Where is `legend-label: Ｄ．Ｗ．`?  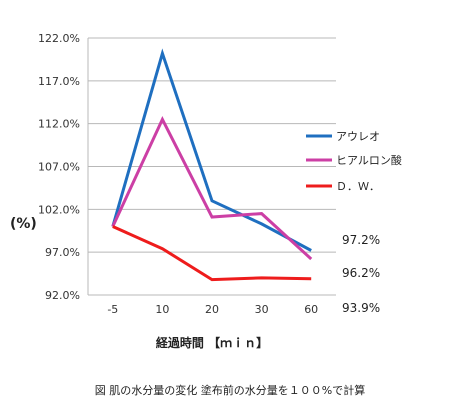 legend-label: Ｄ．Ｗ． is located at coordinates (358, 186).